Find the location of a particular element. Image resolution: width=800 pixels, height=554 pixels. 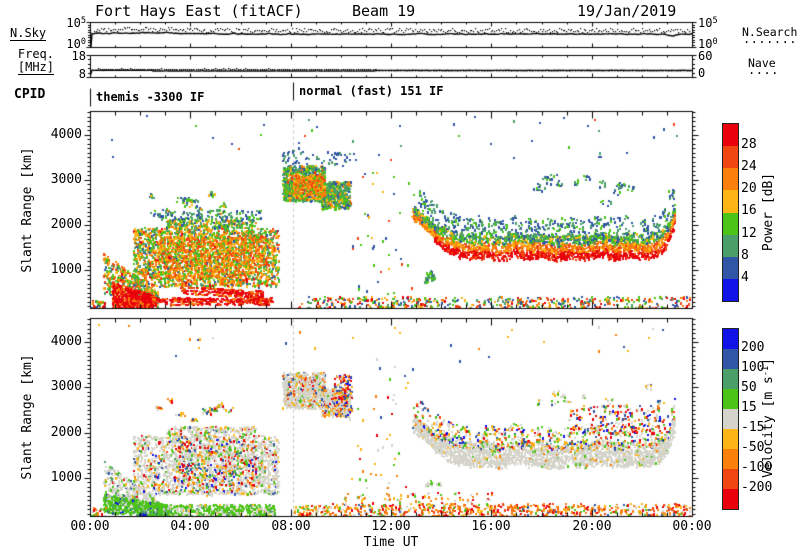

nsky-scale-top-left: 105 is located at coordinates (76, 23).